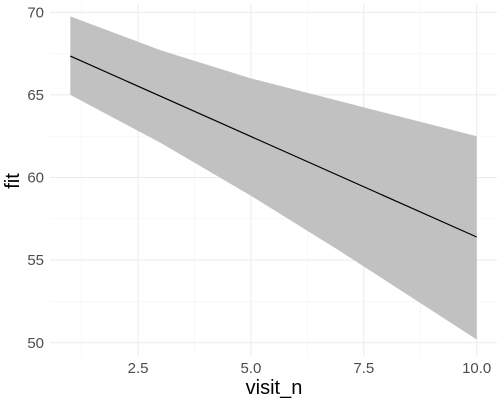 This screenshot has width=504, height=403. Describe the element at coordinates (35, 12) in the screenshot. I see `y-tick-label: 70` at that location.